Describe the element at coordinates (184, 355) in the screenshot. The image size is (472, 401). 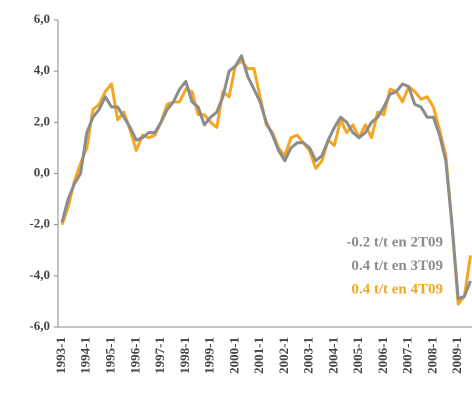
I see `x-tick-label: 1998-1` at that location.